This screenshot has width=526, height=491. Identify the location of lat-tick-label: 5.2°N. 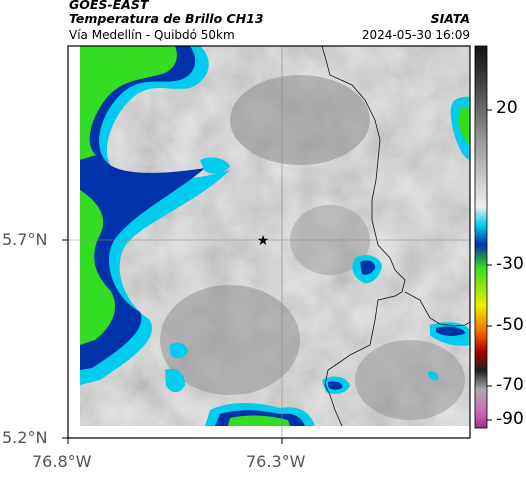
(25, 437).